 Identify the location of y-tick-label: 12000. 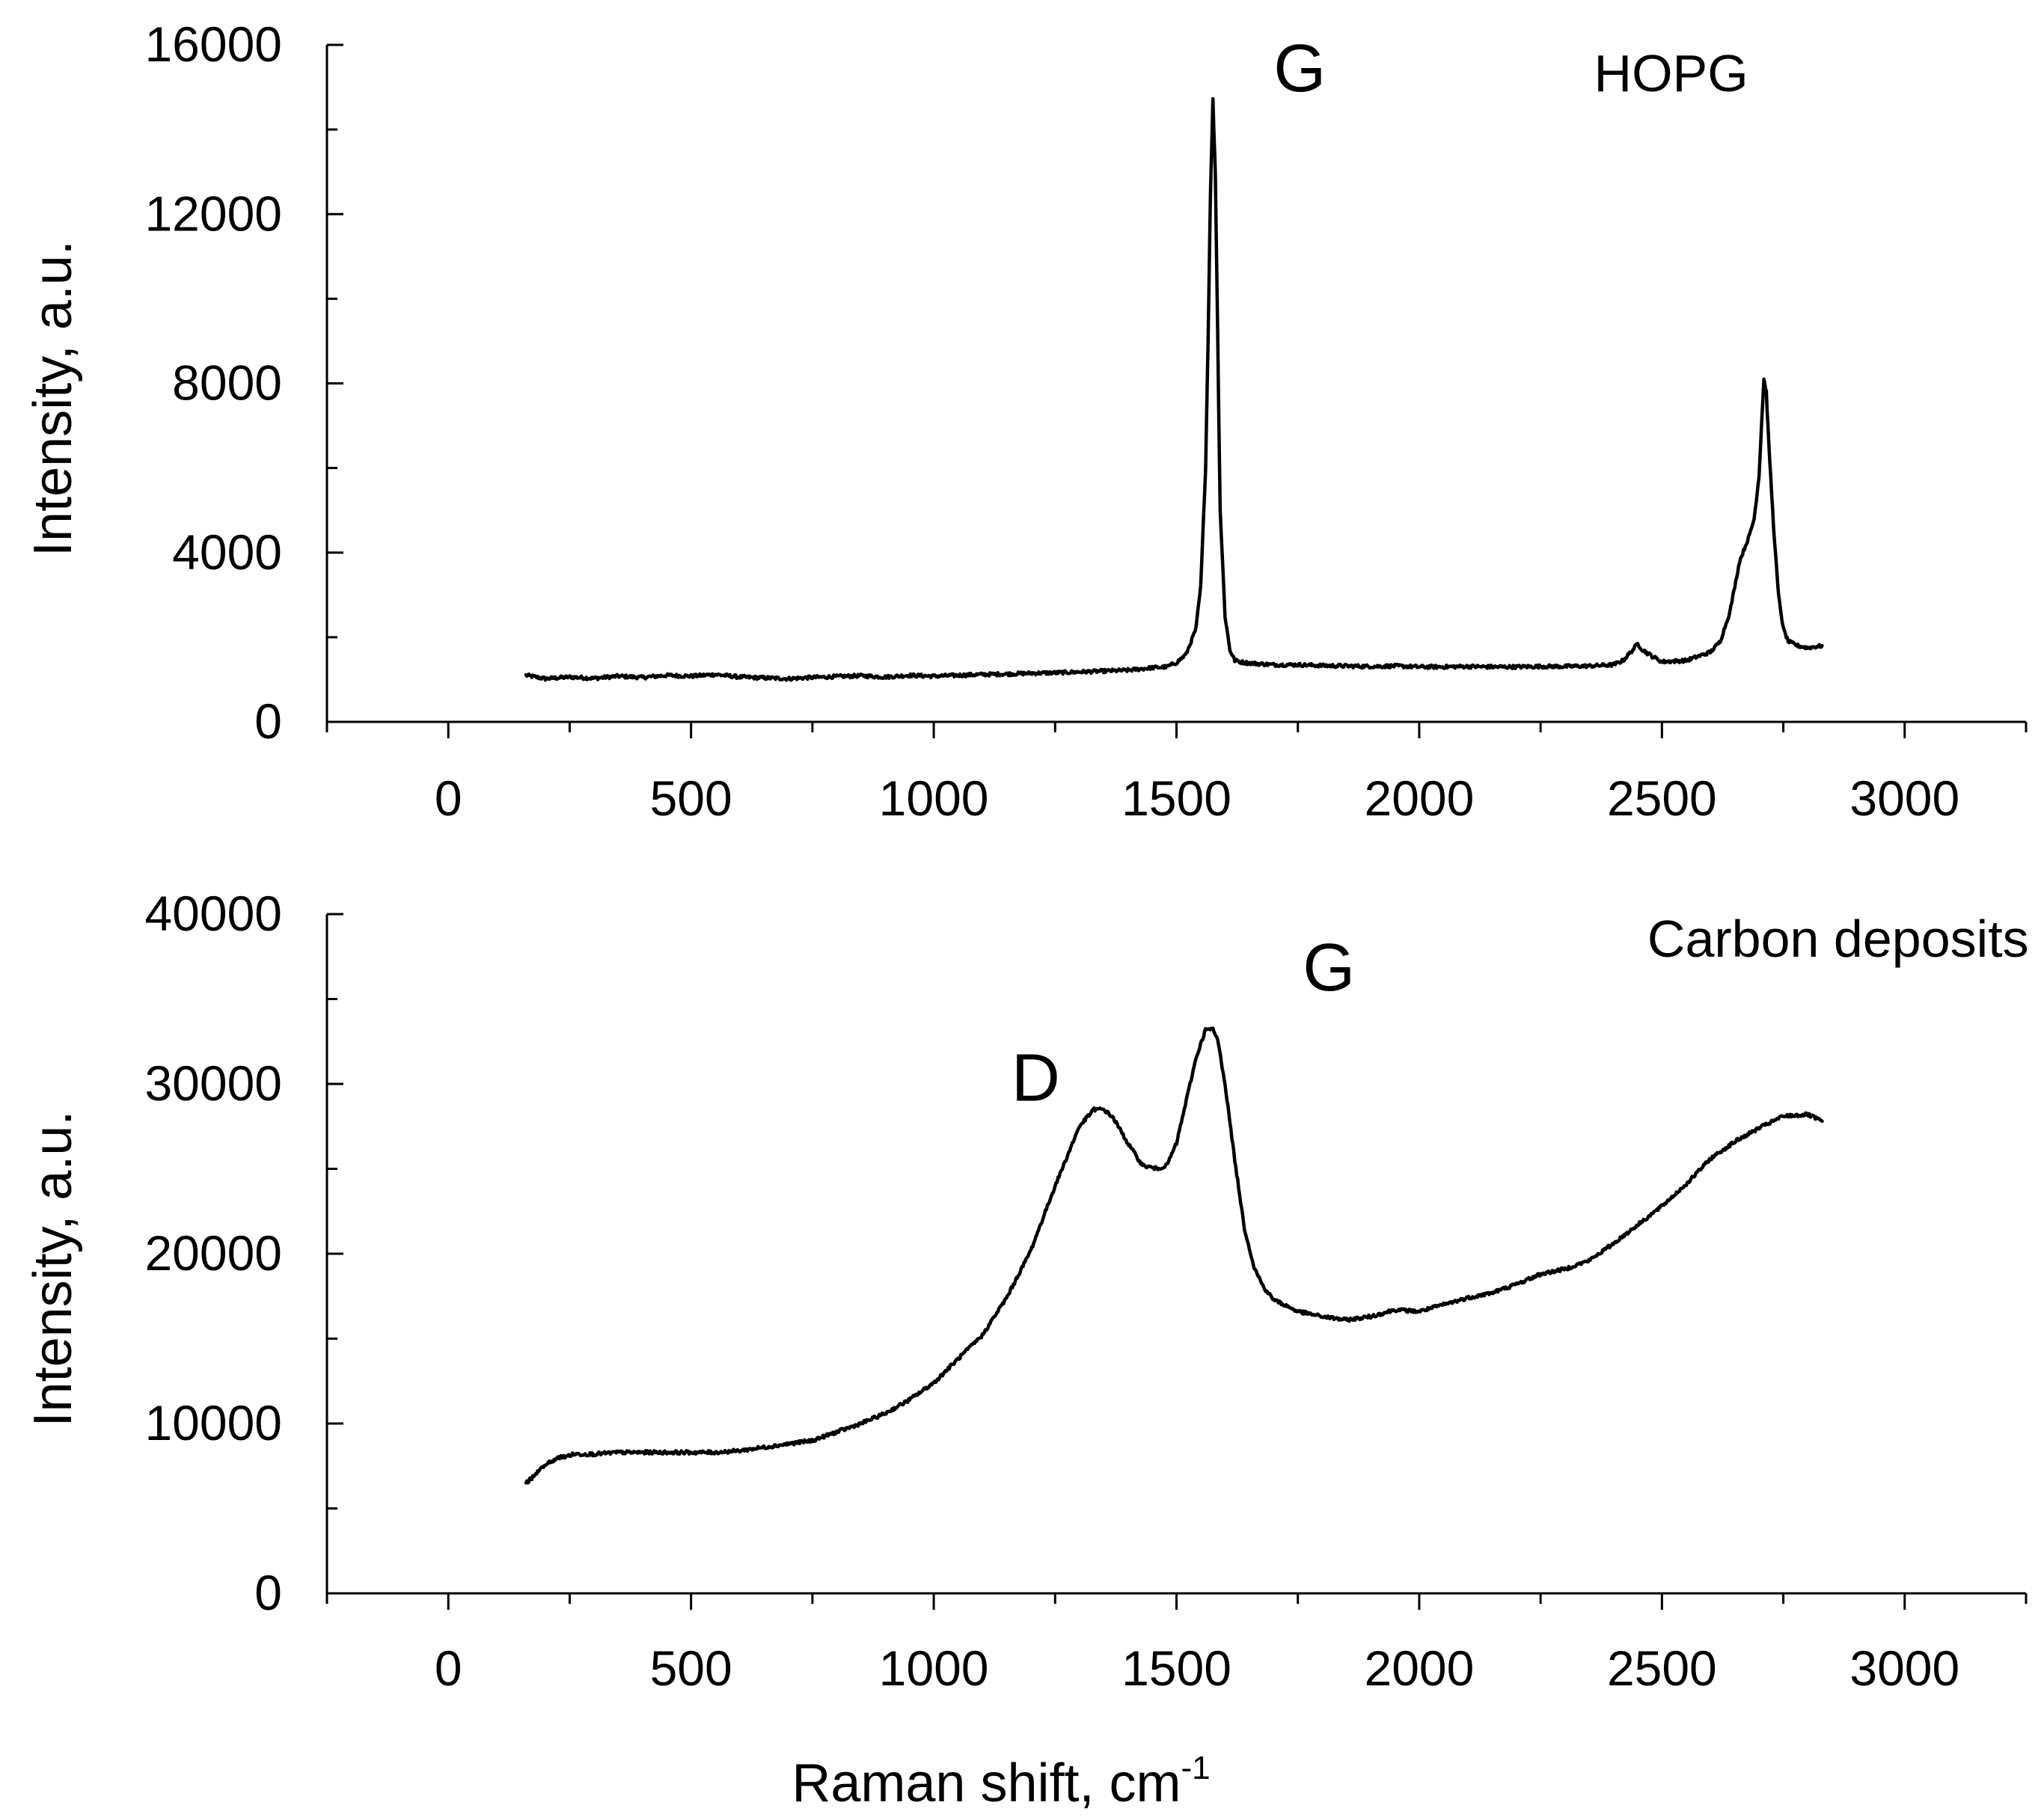
(213, 214).